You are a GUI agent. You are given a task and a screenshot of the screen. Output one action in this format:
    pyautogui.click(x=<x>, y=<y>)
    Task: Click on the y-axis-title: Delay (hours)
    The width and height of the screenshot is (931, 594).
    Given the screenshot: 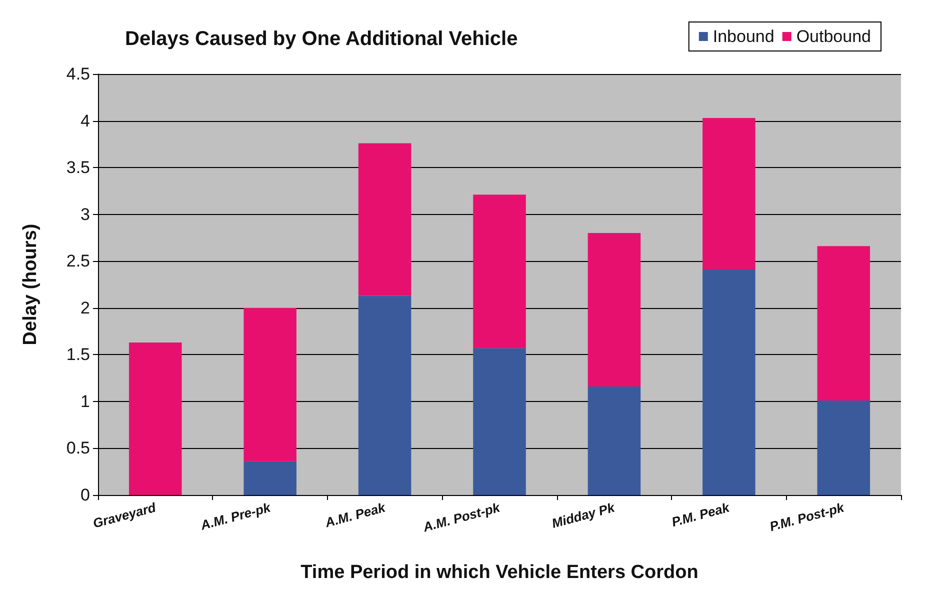 What is the action you would take?
    pyautogui.click(x=30, y=285)
    